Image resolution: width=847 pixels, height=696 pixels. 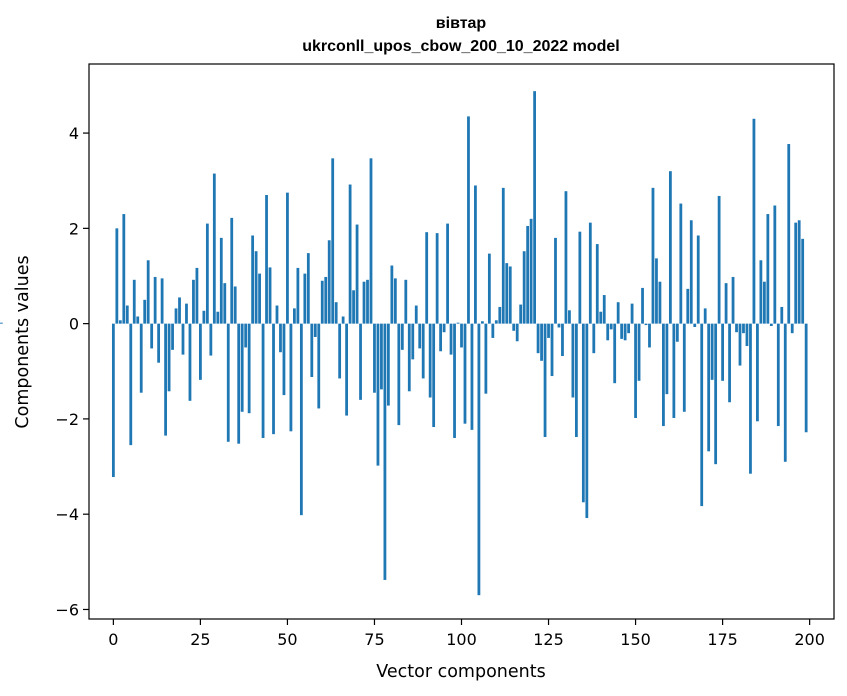 What do you see at coordinates (1, 323) in the screenshot?
I see `bar-undefined` at bounding box center [1, 323].